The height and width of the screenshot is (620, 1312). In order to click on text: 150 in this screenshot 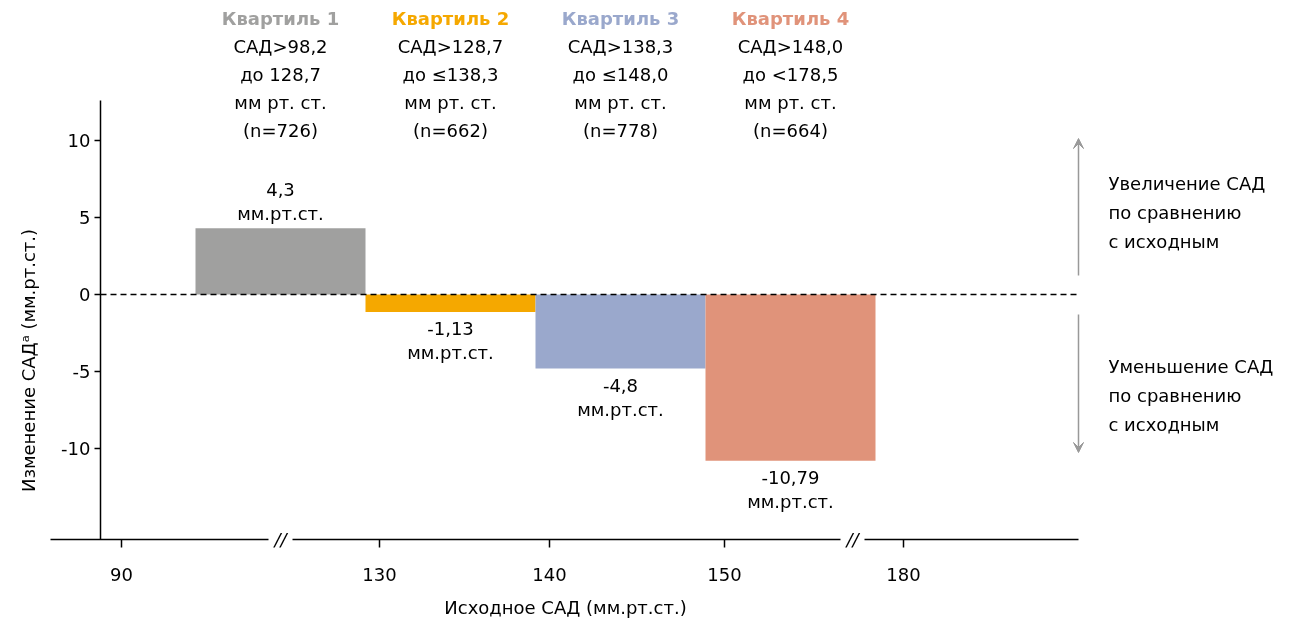, I will do `click(724, 574)`.